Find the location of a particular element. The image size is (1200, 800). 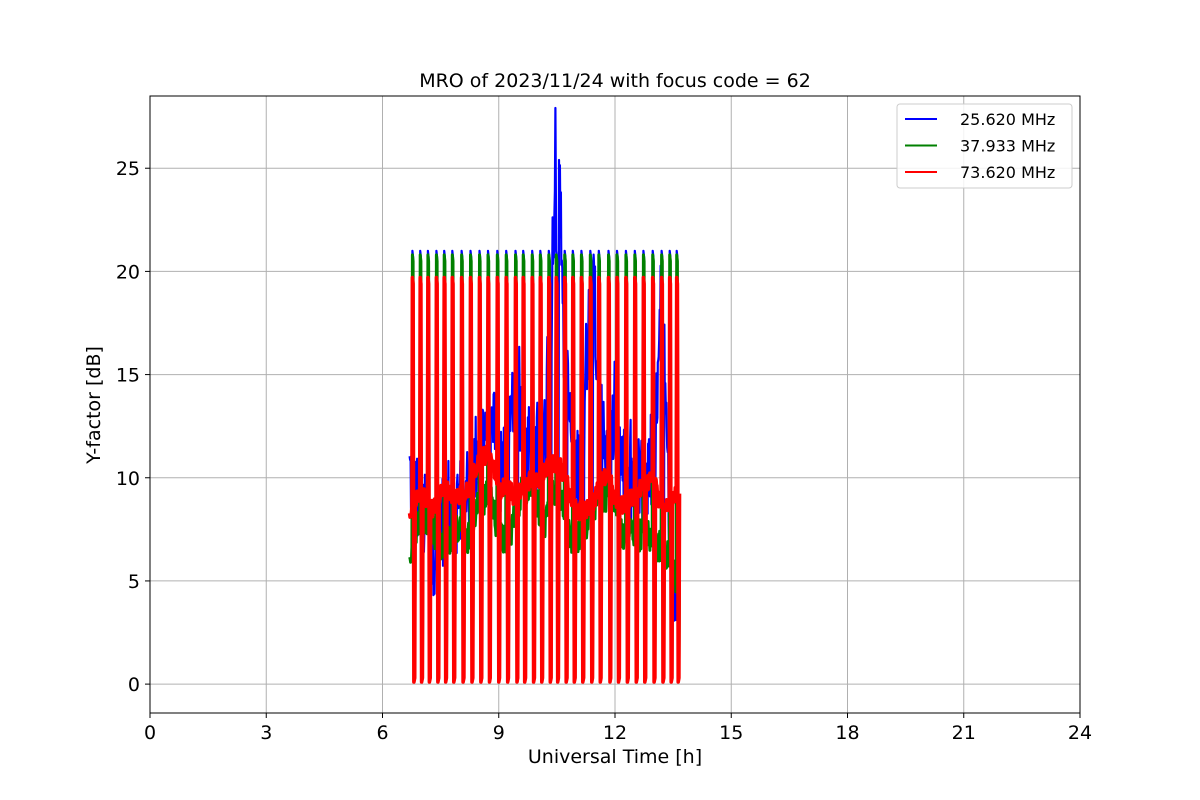

y-axis-label: Y-factor [dB] is located at coordinates (94, 405).